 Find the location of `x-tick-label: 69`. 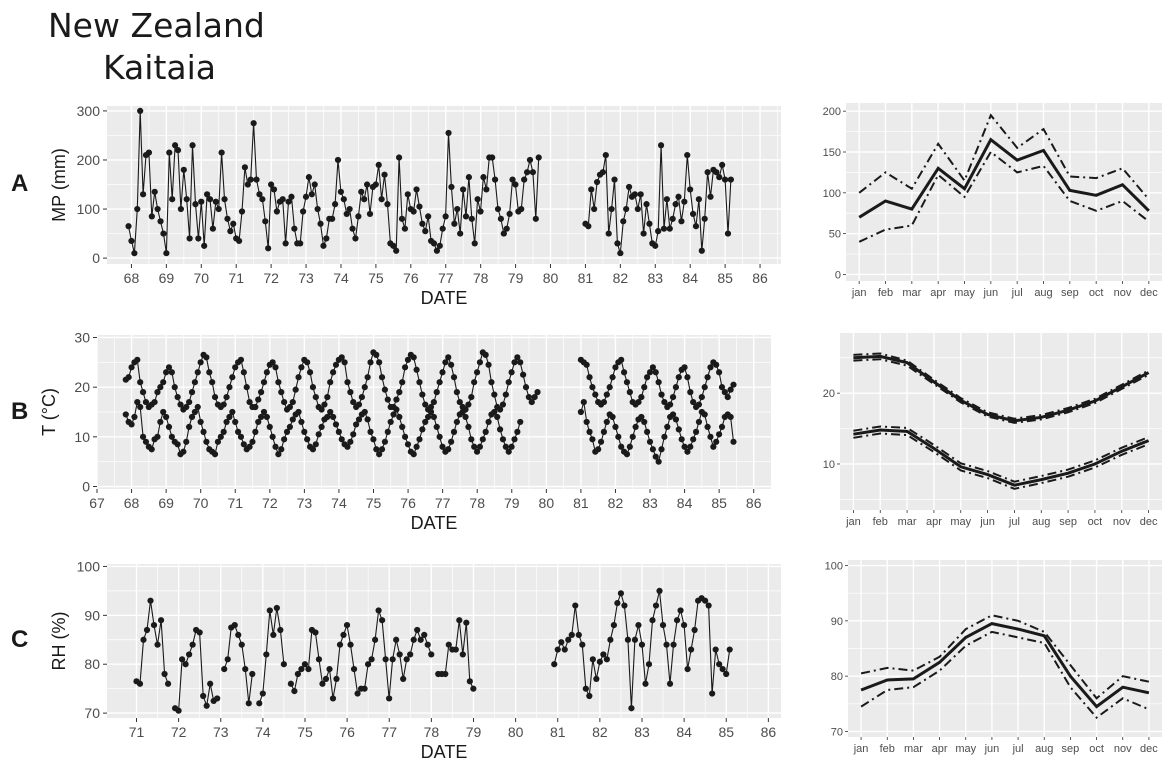

x-tick-label: 69 is located at coordinates (167, 278).